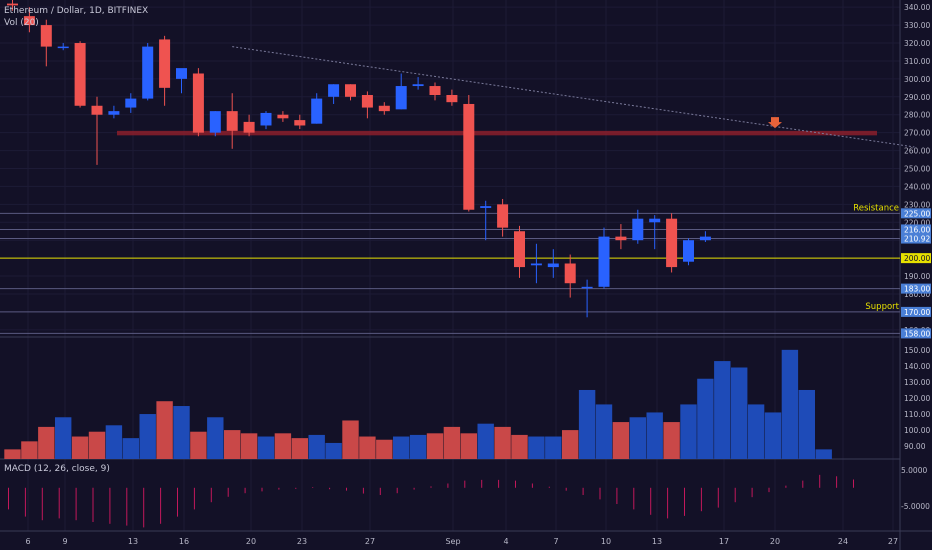 The height and width of the screenshot is (550, 932). What do you see at coordinates (917, 398) in the screenshot?
I see `volume-tick-label: 120.00` at bounding box center [917, 398].